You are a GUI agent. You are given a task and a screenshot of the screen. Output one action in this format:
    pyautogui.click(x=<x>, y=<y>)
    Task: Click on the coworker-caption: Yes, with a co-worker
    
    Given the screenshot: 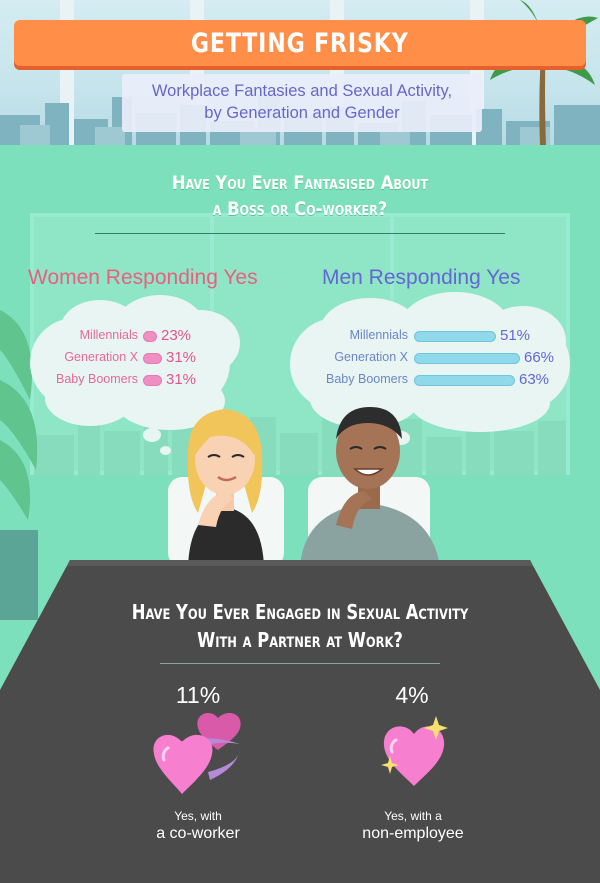 What is the action you would take?
    pyautogui.click(x=198, y=826)
    